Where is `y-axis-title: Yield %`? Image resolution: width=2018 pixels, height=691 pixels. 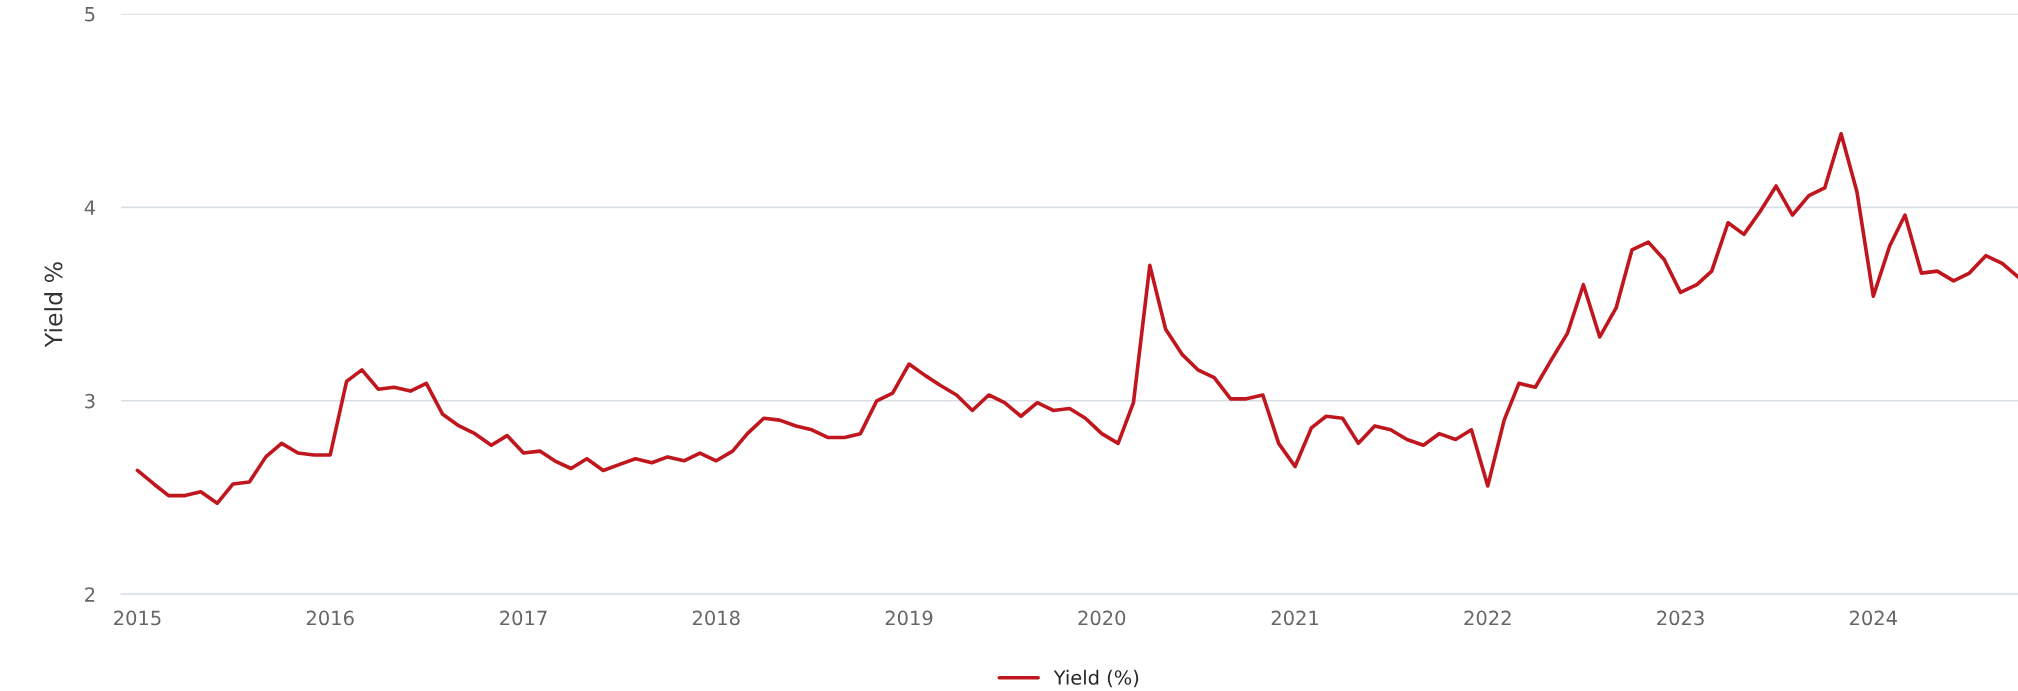
y-axis-title: Yield % is located at coordinates (53, 305).